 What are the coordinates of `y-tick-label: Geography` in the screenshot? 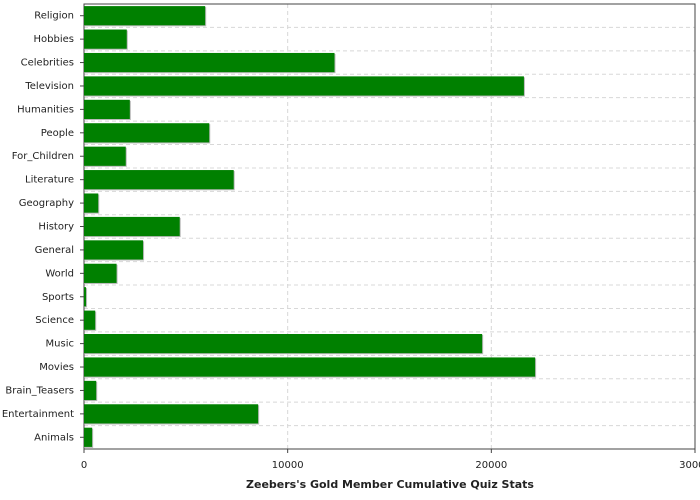 It's located at (46, 203).